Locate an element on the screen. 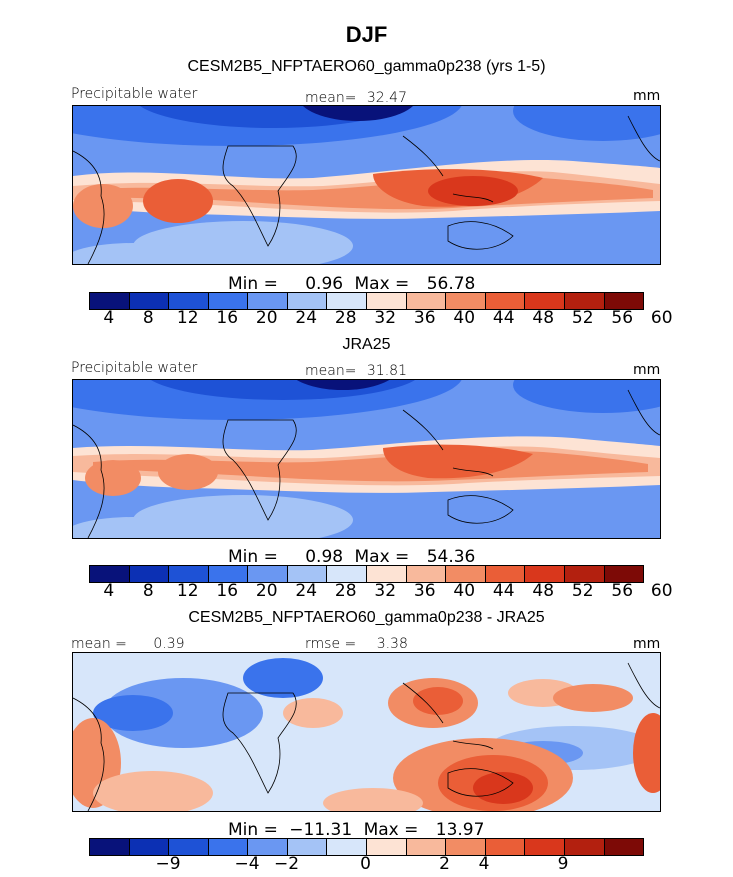  panel3-neg-africa is located at coordinates (183, 713).